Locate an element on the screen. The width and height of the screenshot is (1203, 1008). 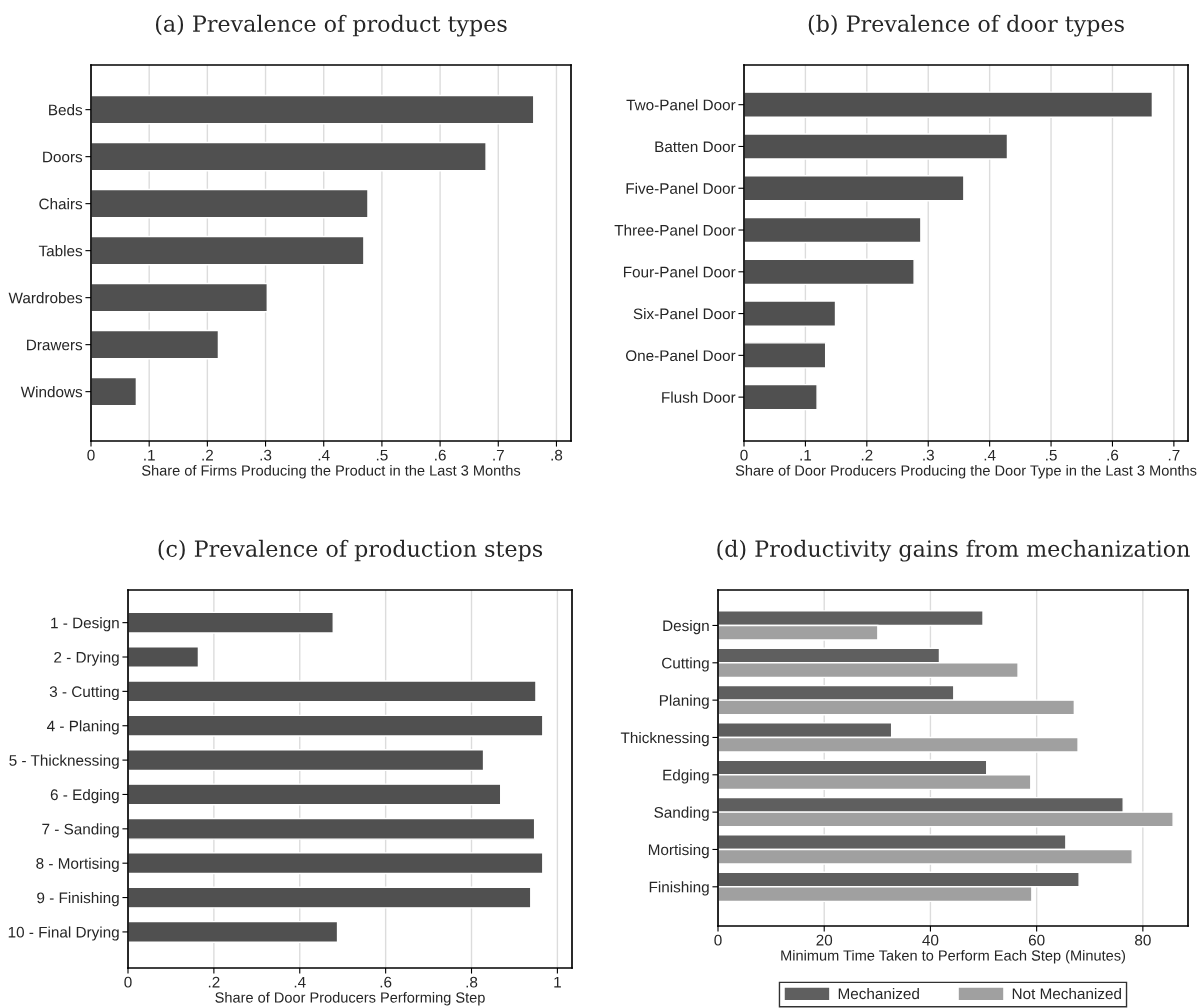
y-tick-label: 9 - Finishing is located at coordinates (78, 899).